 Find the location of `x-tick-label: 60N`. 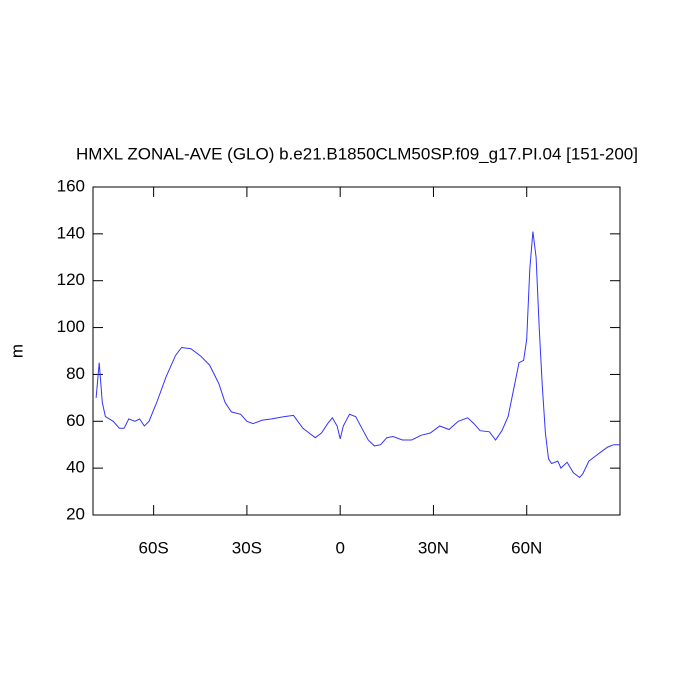

x-tick-label: 60N is located at coordinates (526, 547).